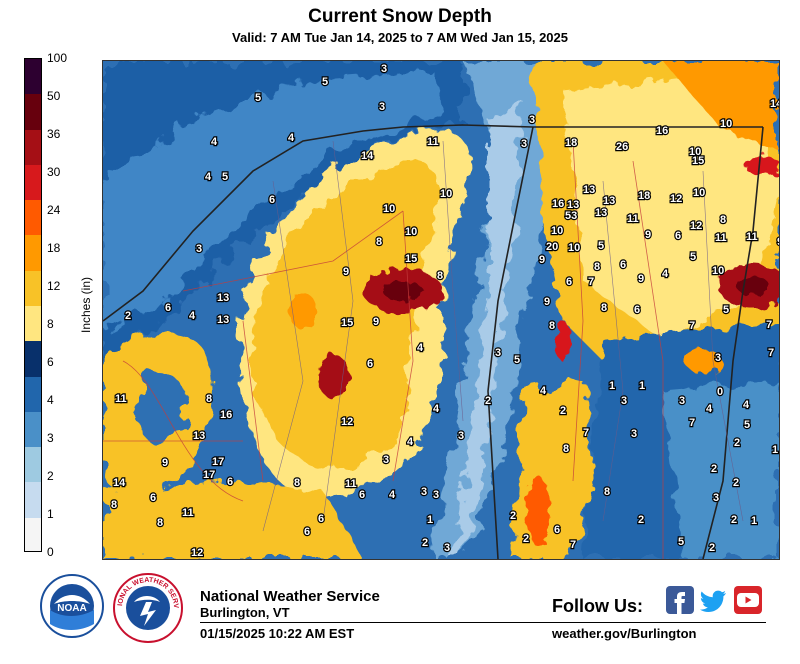 This screenshot has width=800, height=664. Describe the element at coordinates (54, 134) in the screenshot. I see `legend-tick-label: 36` at that location.